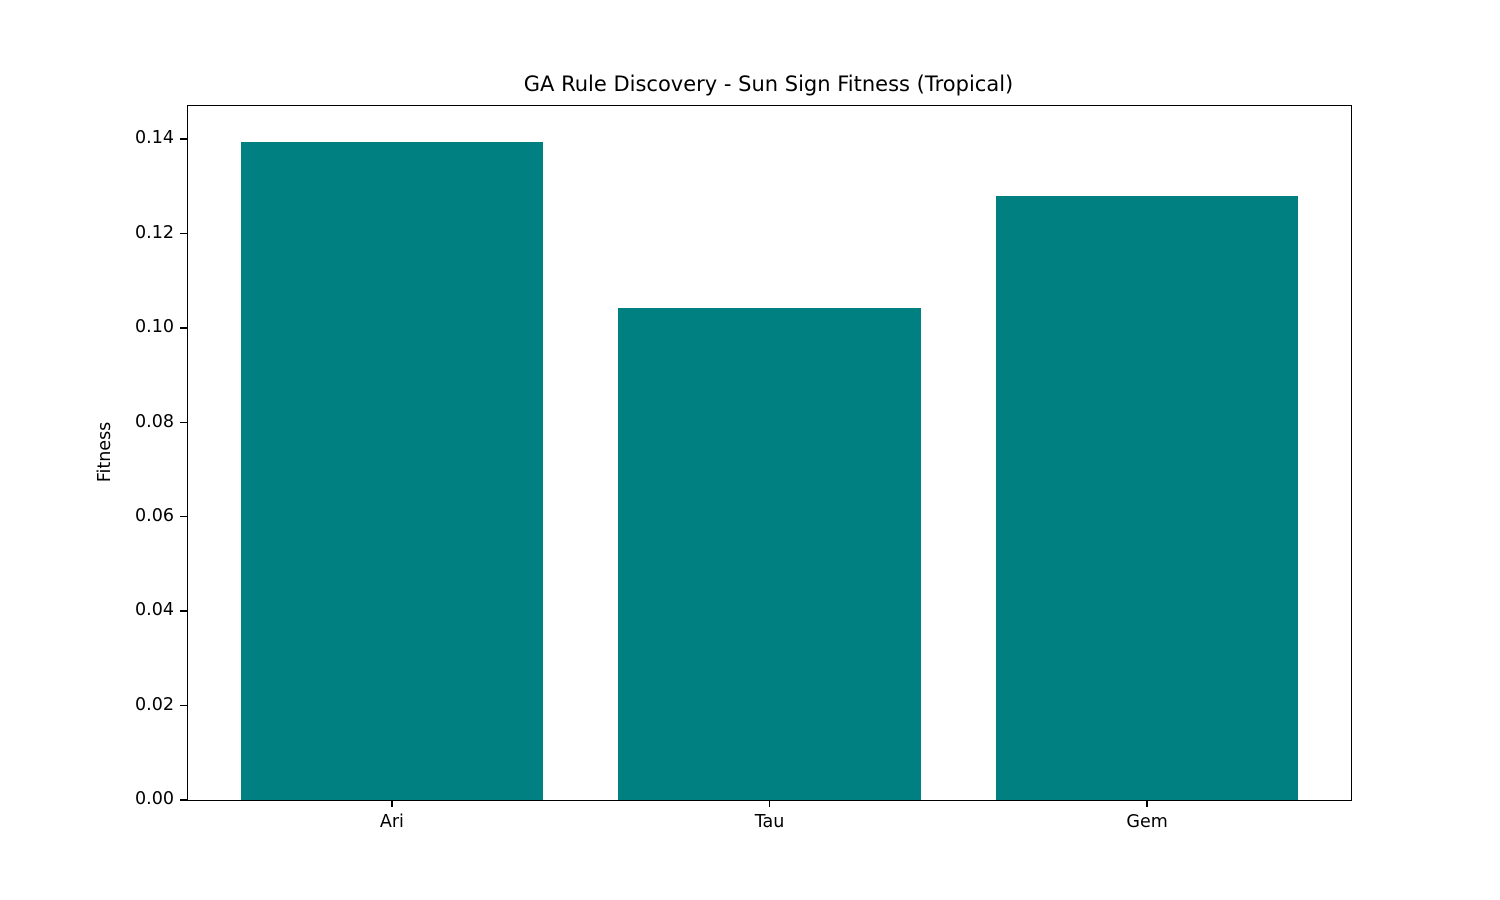 The height and width of the screenshot is (900, 1500). What do you see at coordinates (1147, 822) in the screenshot?
I see `x-tick-label-gem: Gem` at bounding box center [1147, 822].